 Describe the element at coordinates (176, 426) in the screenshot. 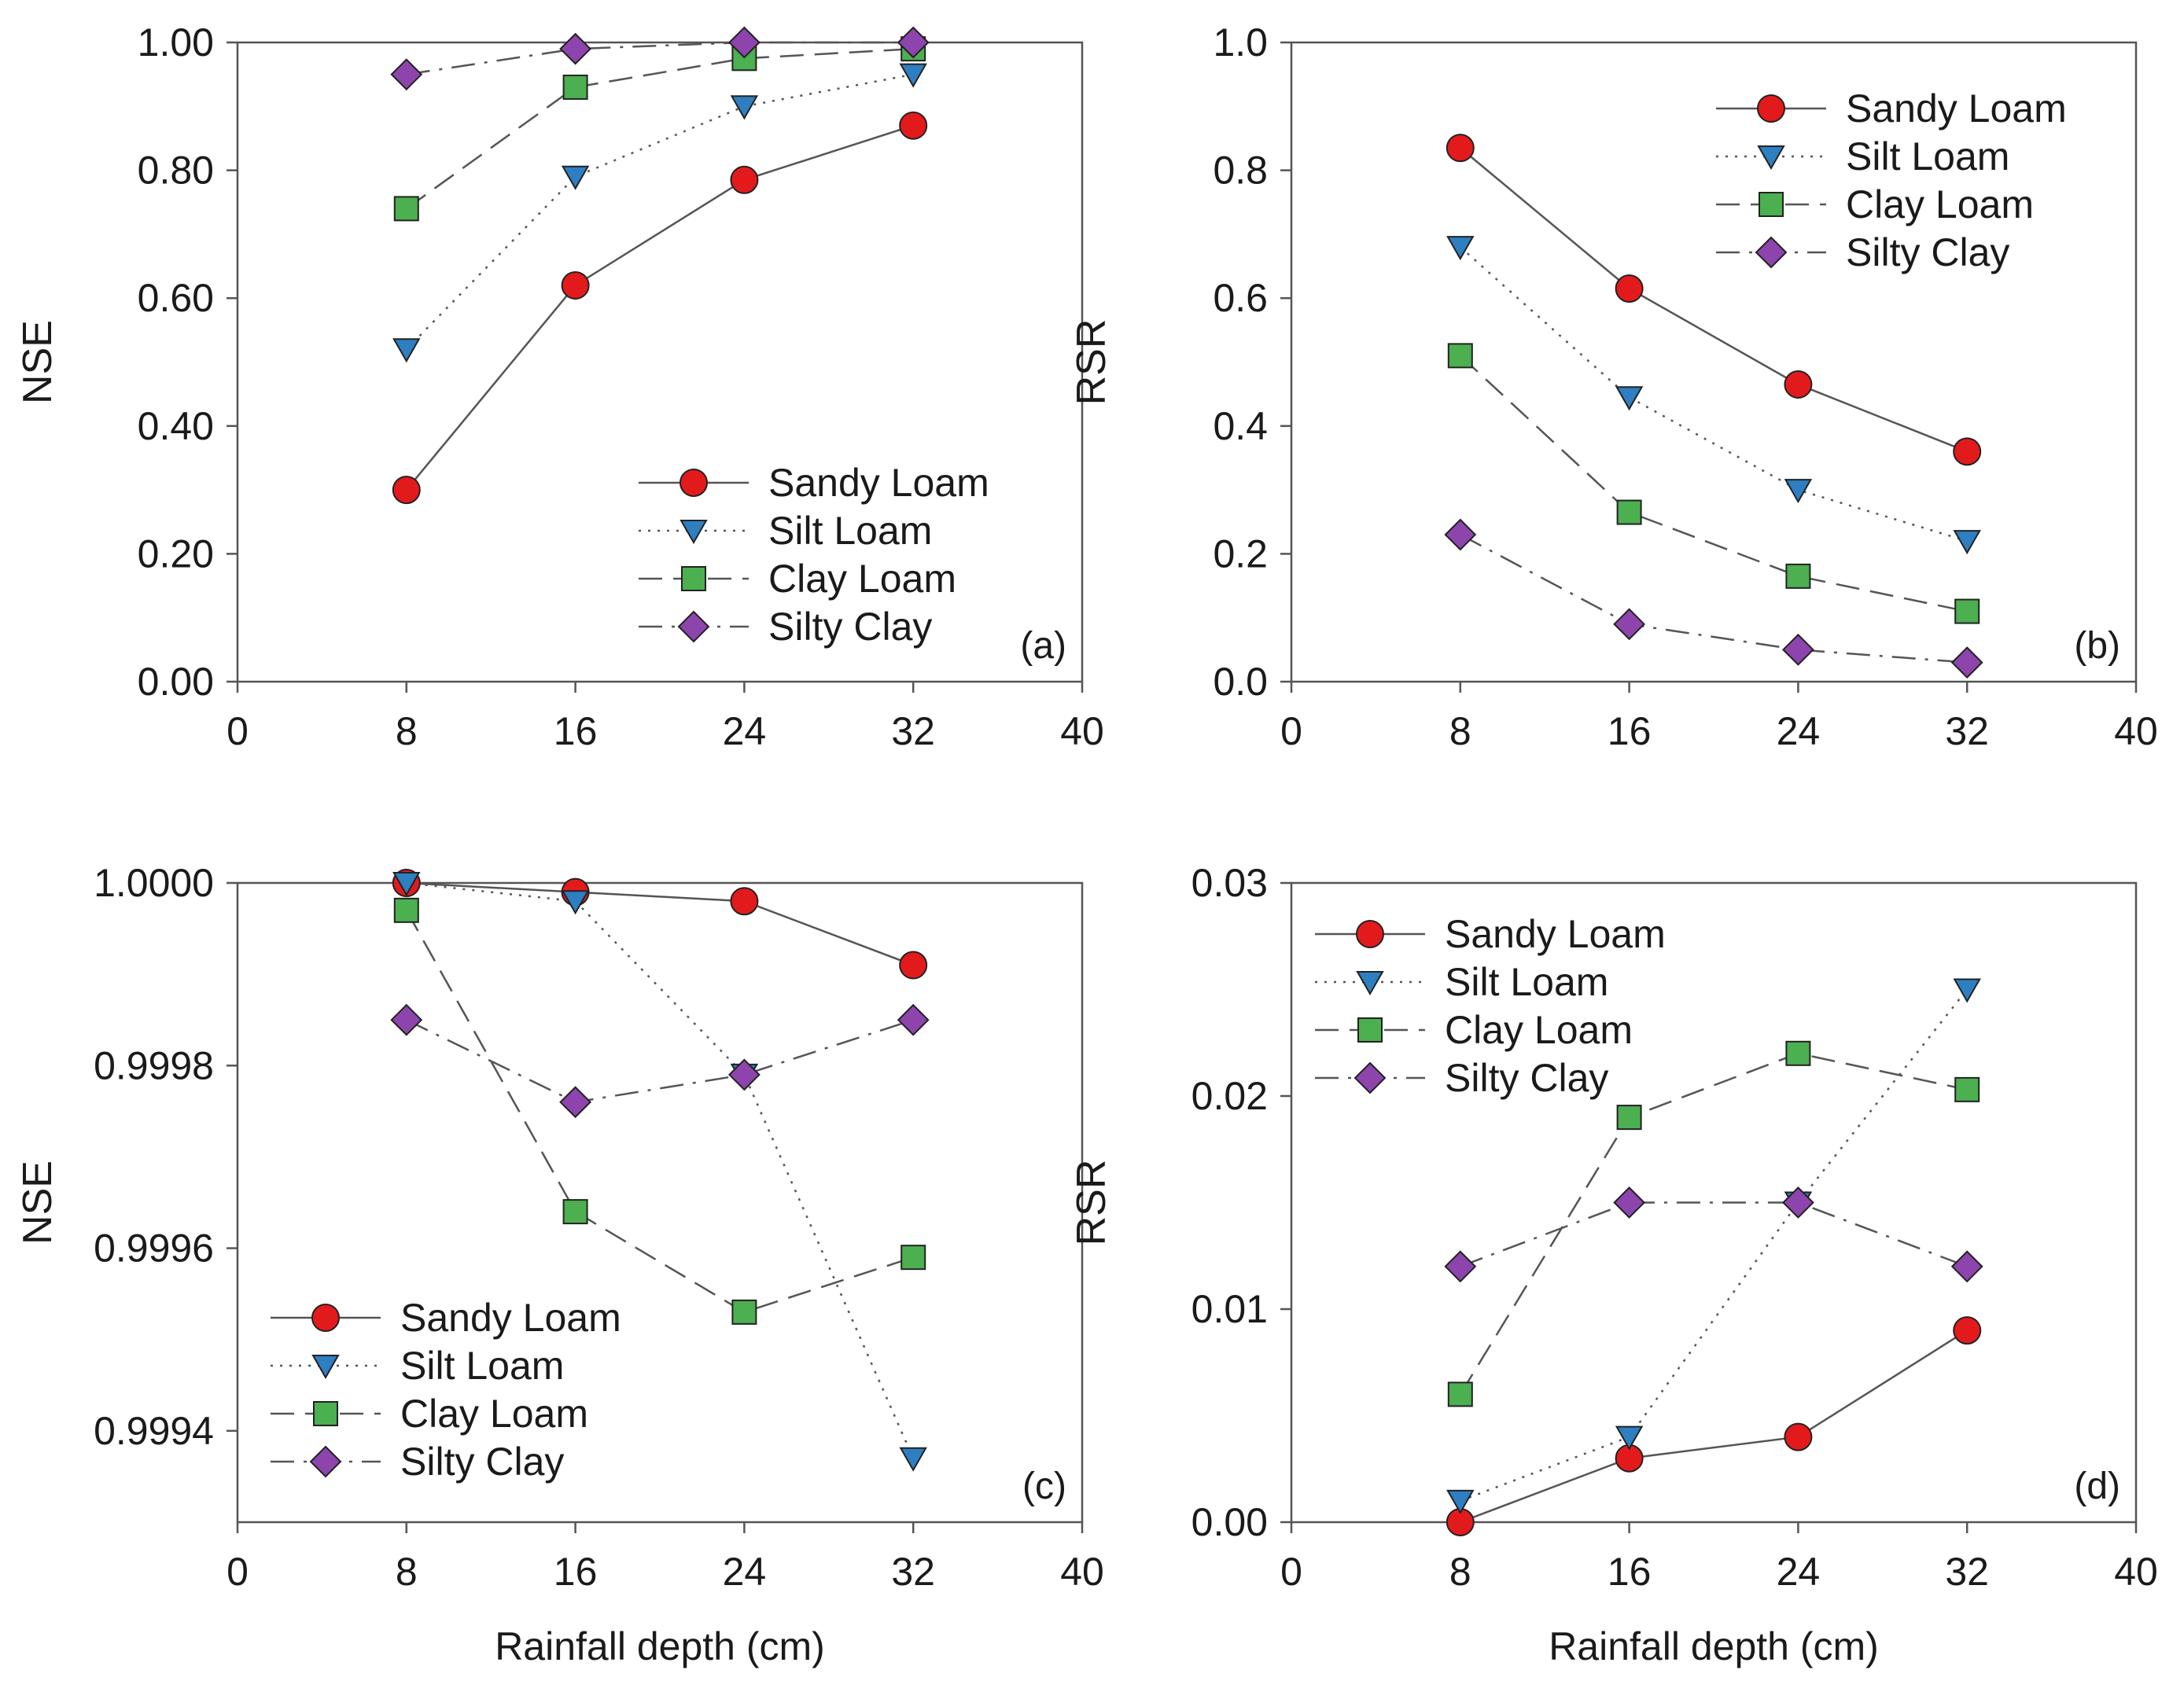

I see `y-tick-label: 0.40` at that location.